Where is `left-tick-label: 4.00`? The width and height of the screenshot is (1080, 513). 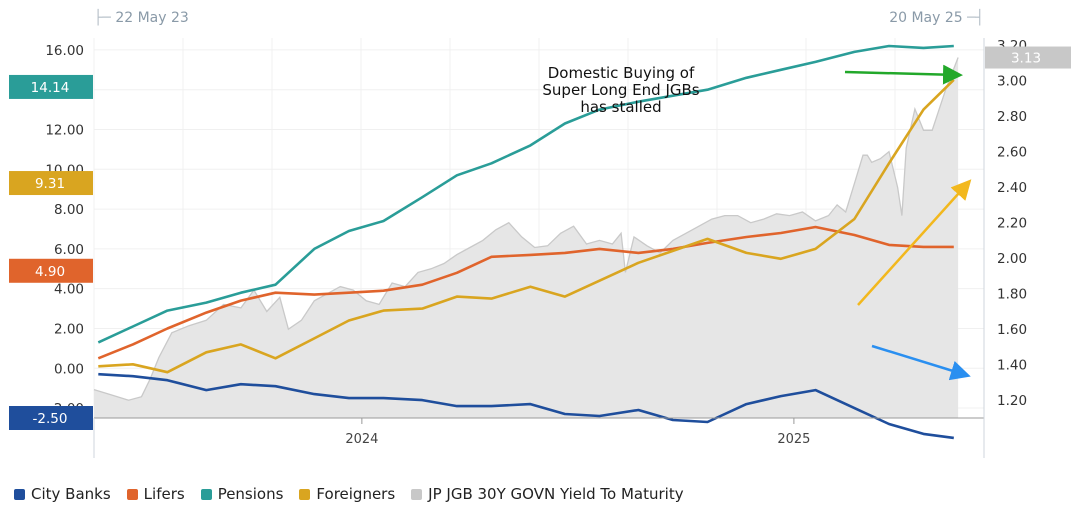
left-tick-label: 4.00 is located at coordinates (69, 290).